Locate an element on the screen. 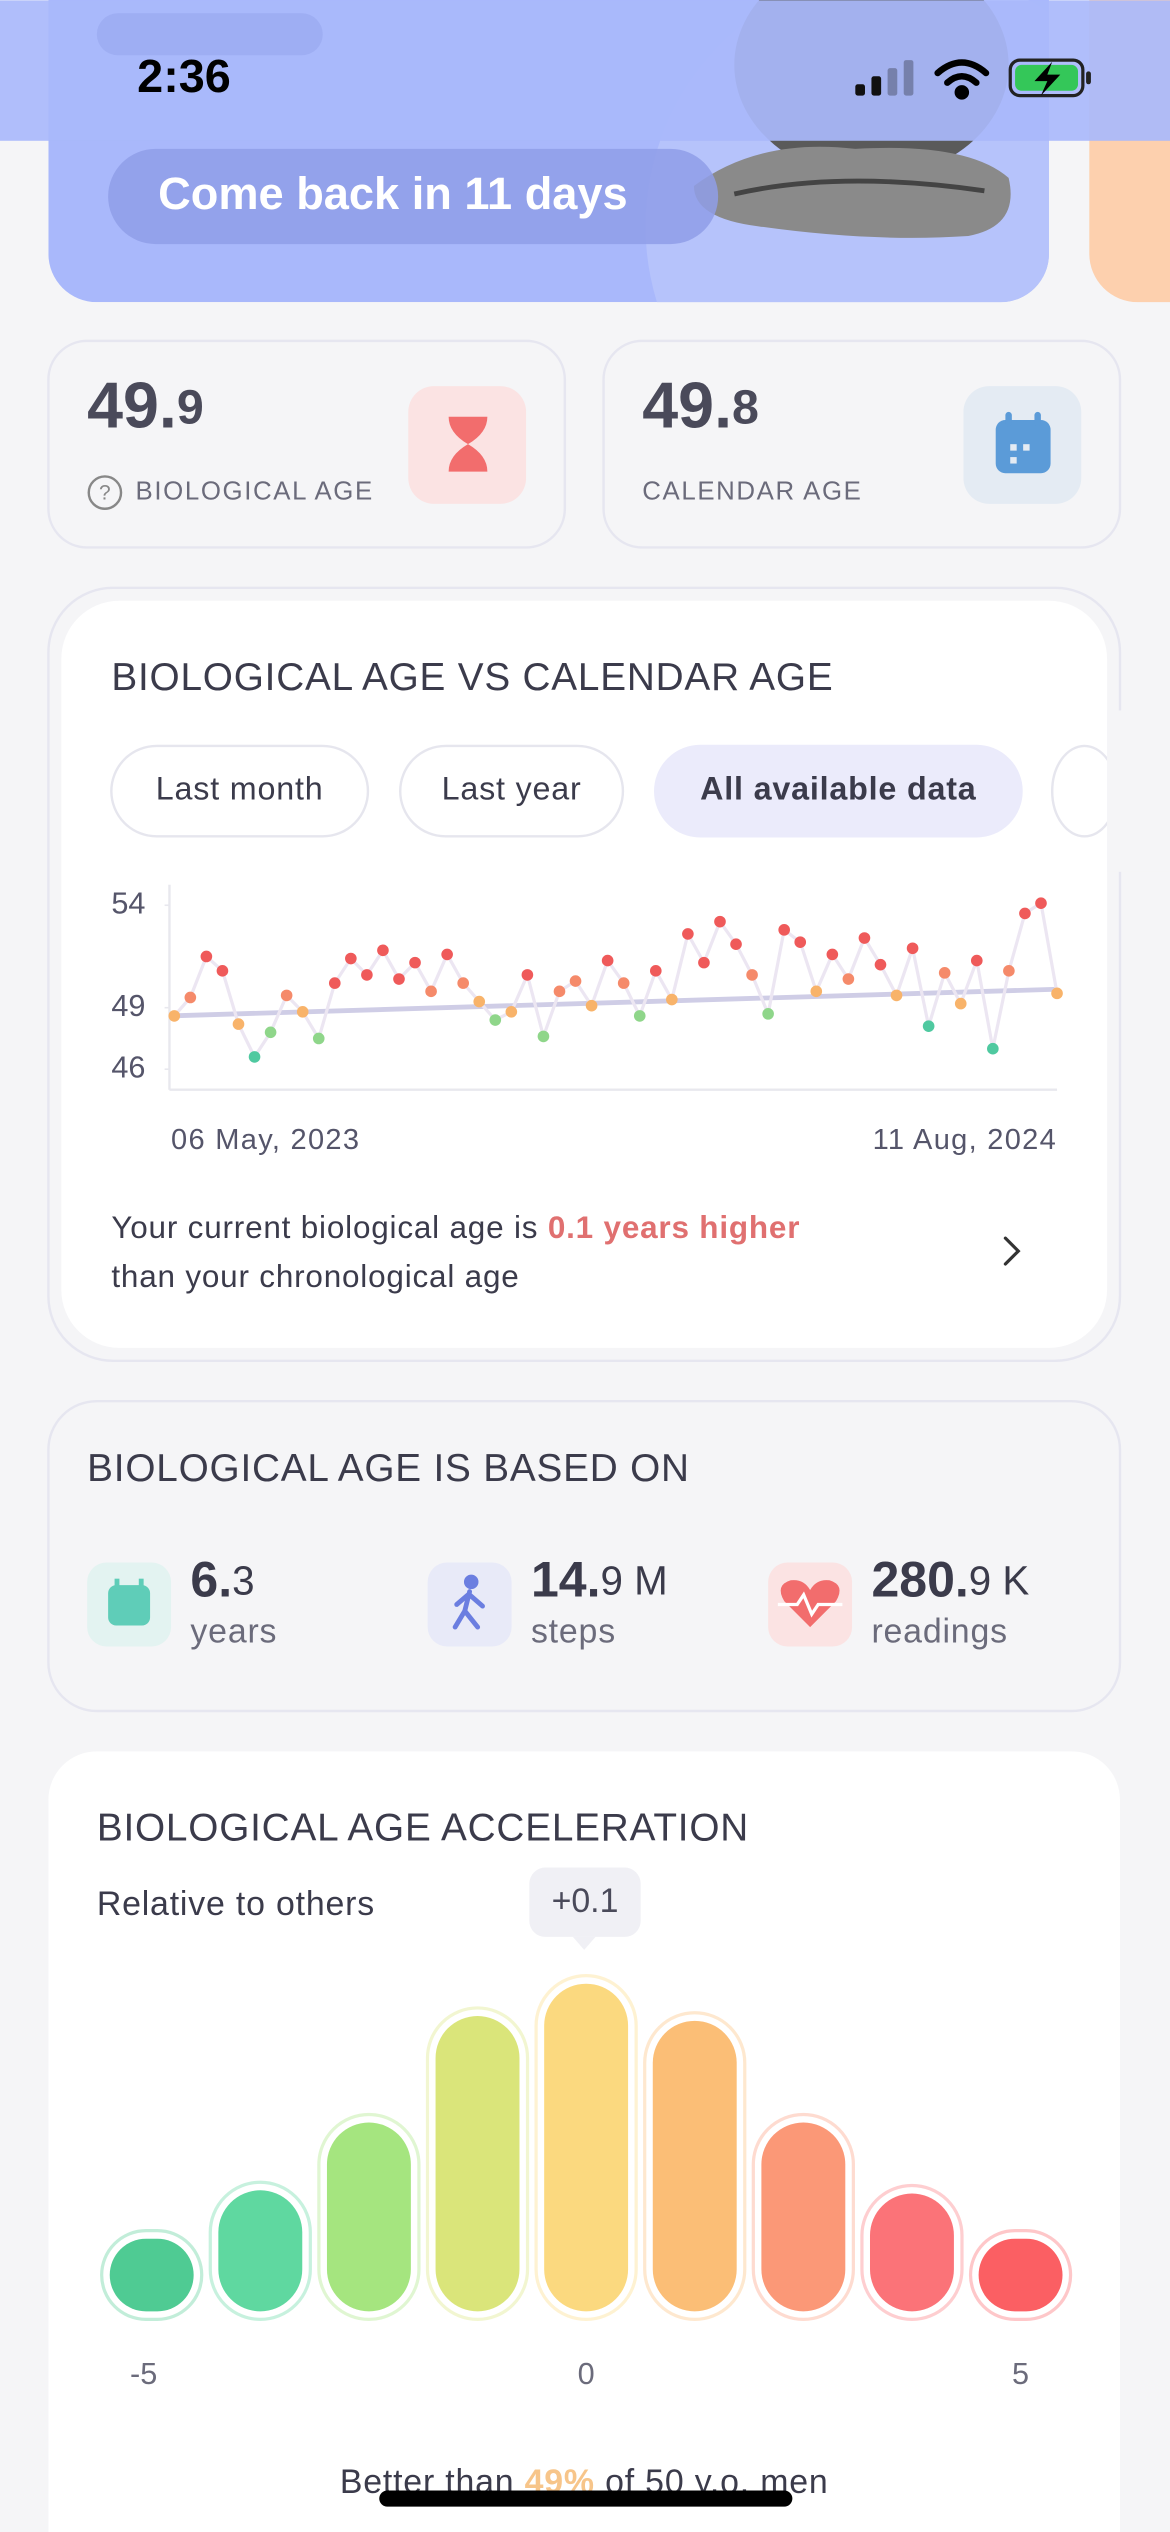  years-int: 6. is located at coordinates (211, 1580).